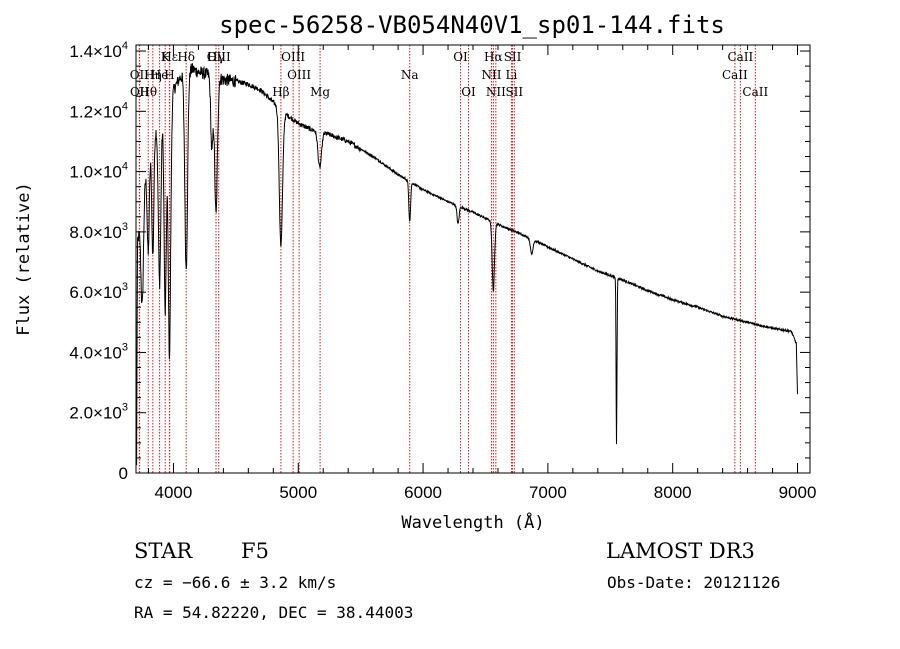 This screenshot has height=649, width=900. Describe the element at coordinates (216, 57) in the screenshot. I see `spectral-line-label: Hγ` at that location.